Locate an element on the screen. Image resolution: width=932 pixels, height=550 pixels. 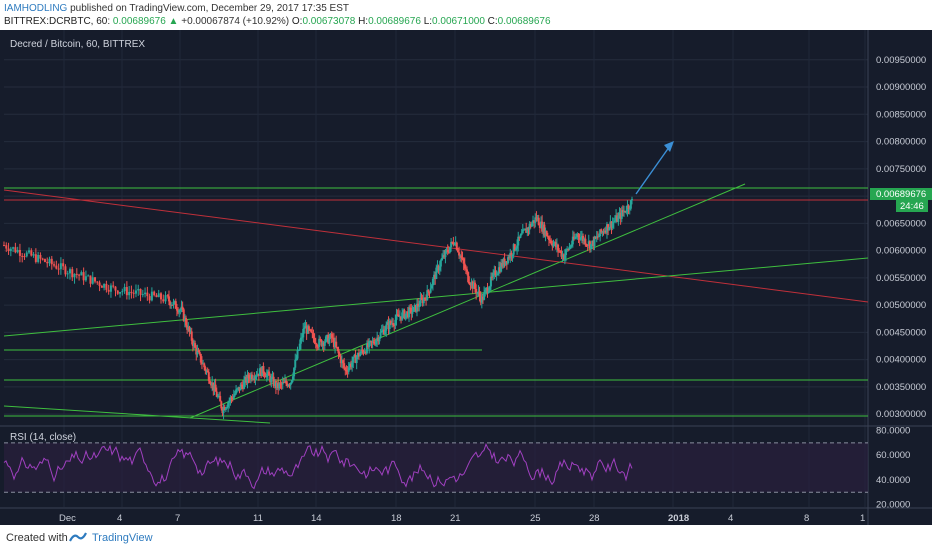
change-value: +0.00067874 (+10.92%) is located at coordinates (235, 21).